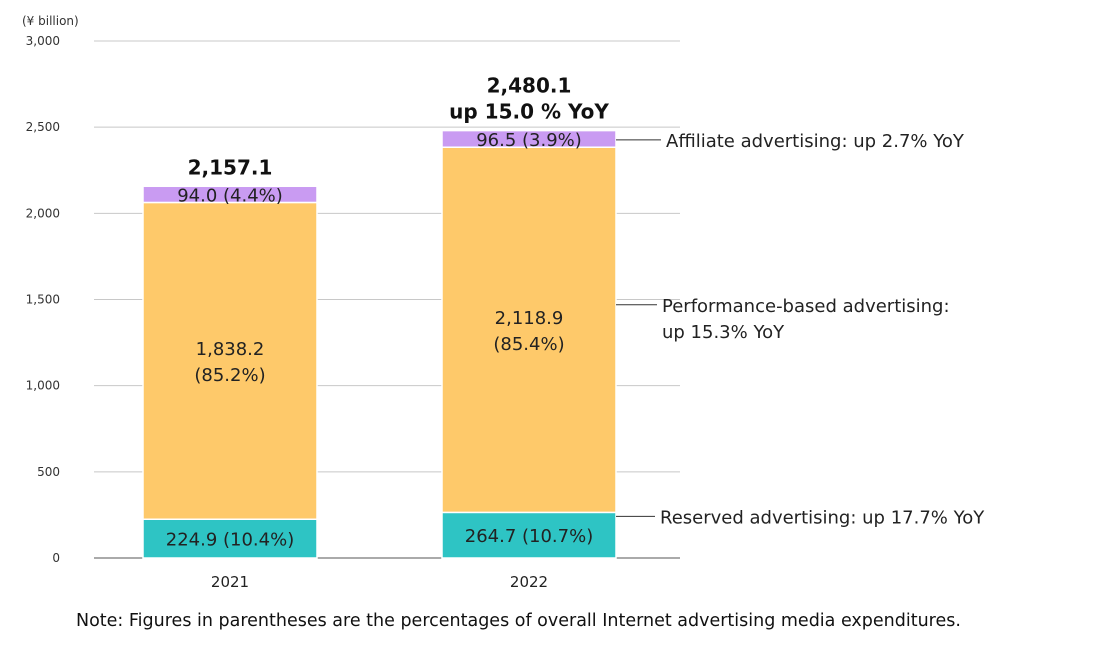 The image size is (1111, 666). I want to click on data-label-performance-2022: 2,118.9, so click(529, 318).